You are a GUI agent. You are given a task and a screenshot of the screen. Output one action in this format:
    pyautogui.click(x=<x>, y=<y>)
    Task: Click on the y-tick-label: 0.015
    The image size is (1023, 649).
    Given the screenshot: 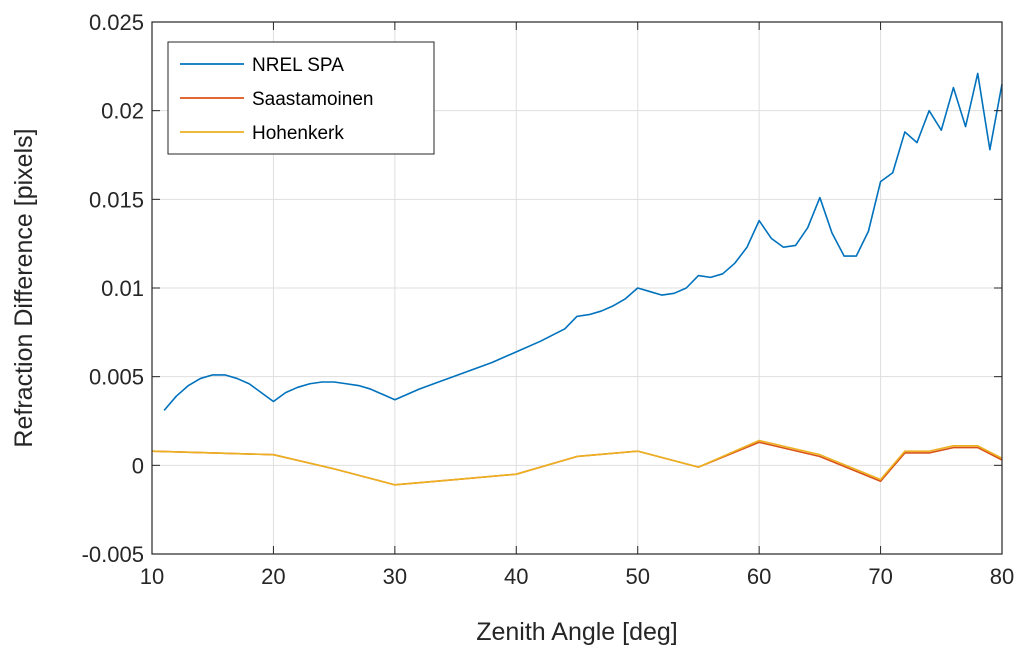 What is the action you would take?
    pyautogui.click(x=116, y=199)
    